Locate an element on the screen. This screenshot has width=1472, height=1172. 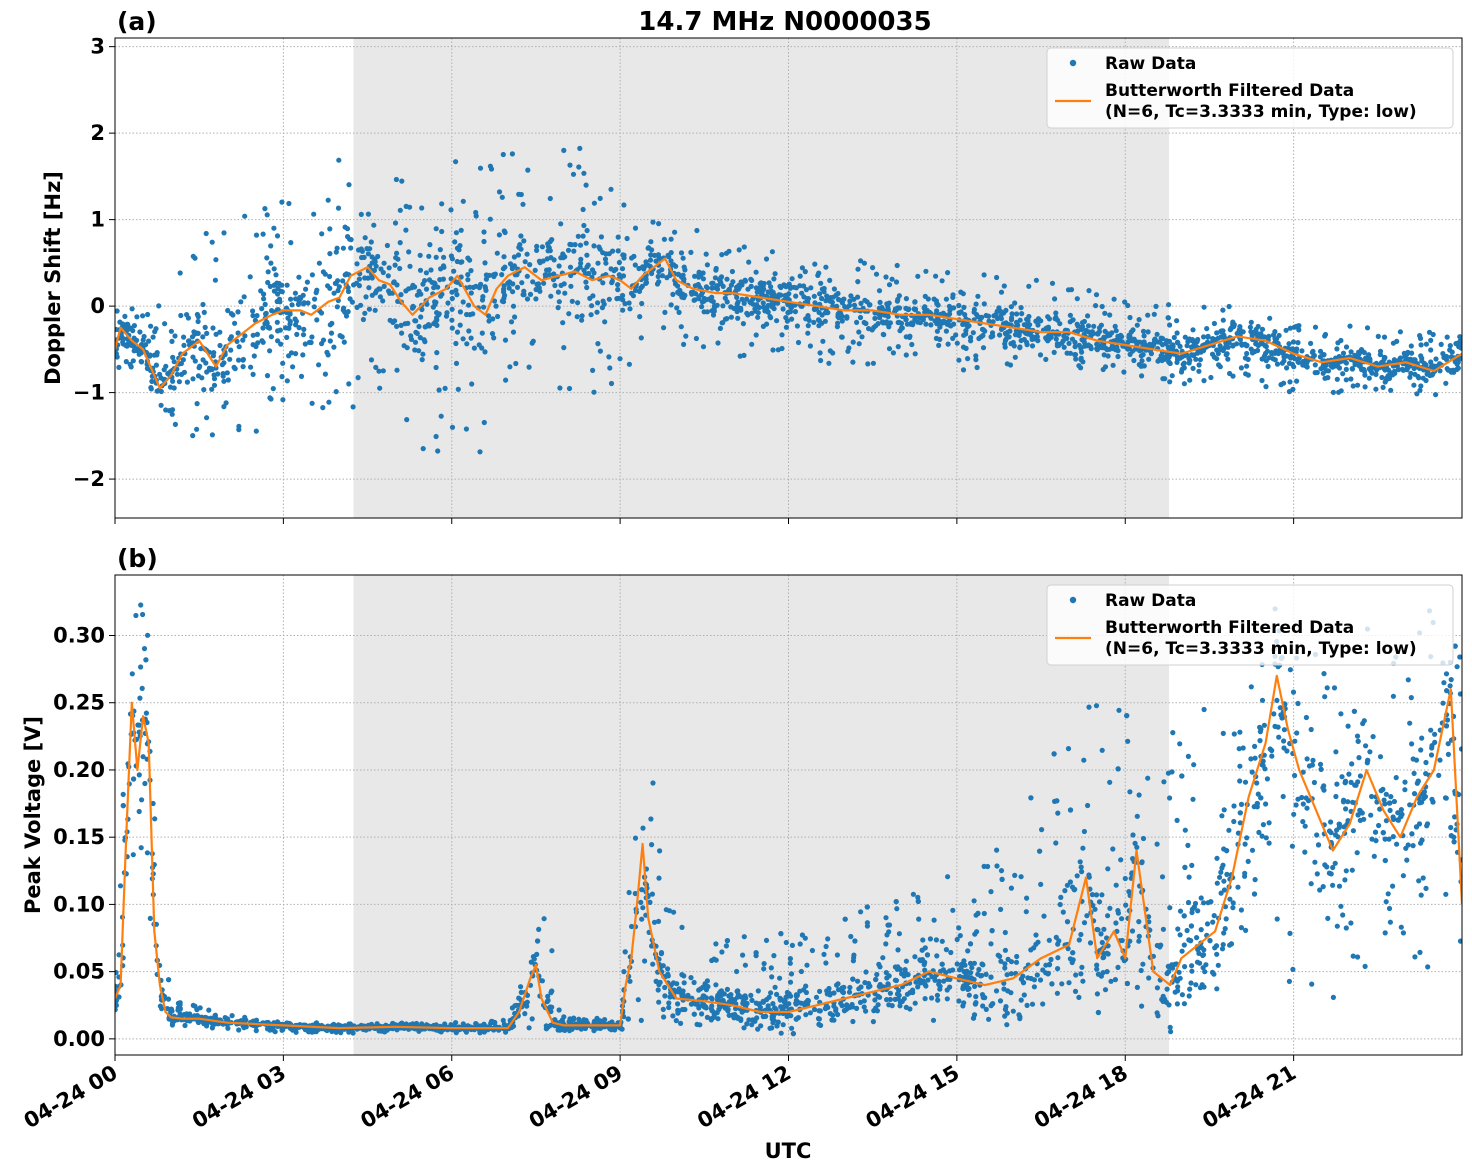
y-tick-label: 3 is located at coordinates (97, 47).